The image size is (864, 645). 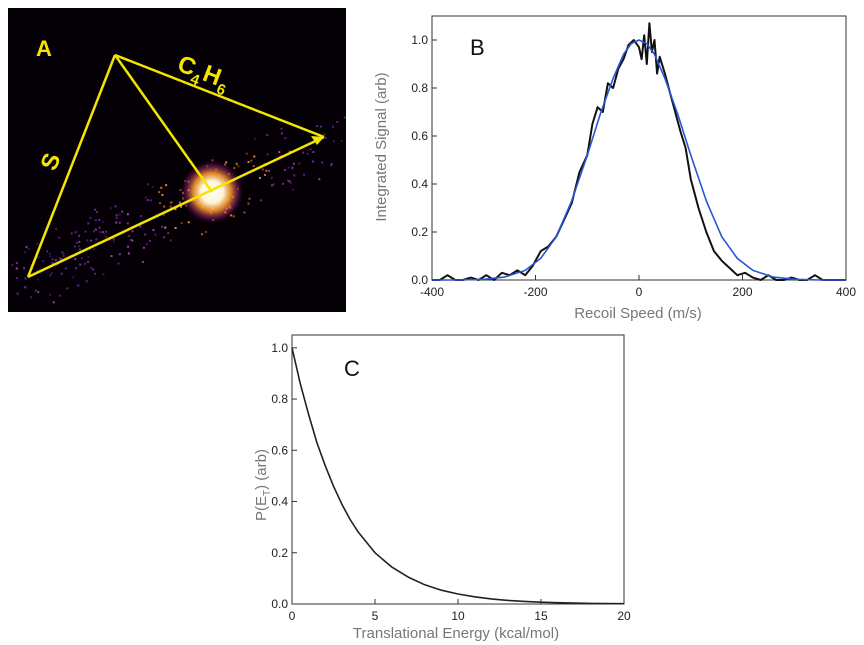 I want to click on panel-b-y-tick-label: 1.0, so click(x=419, y=40).